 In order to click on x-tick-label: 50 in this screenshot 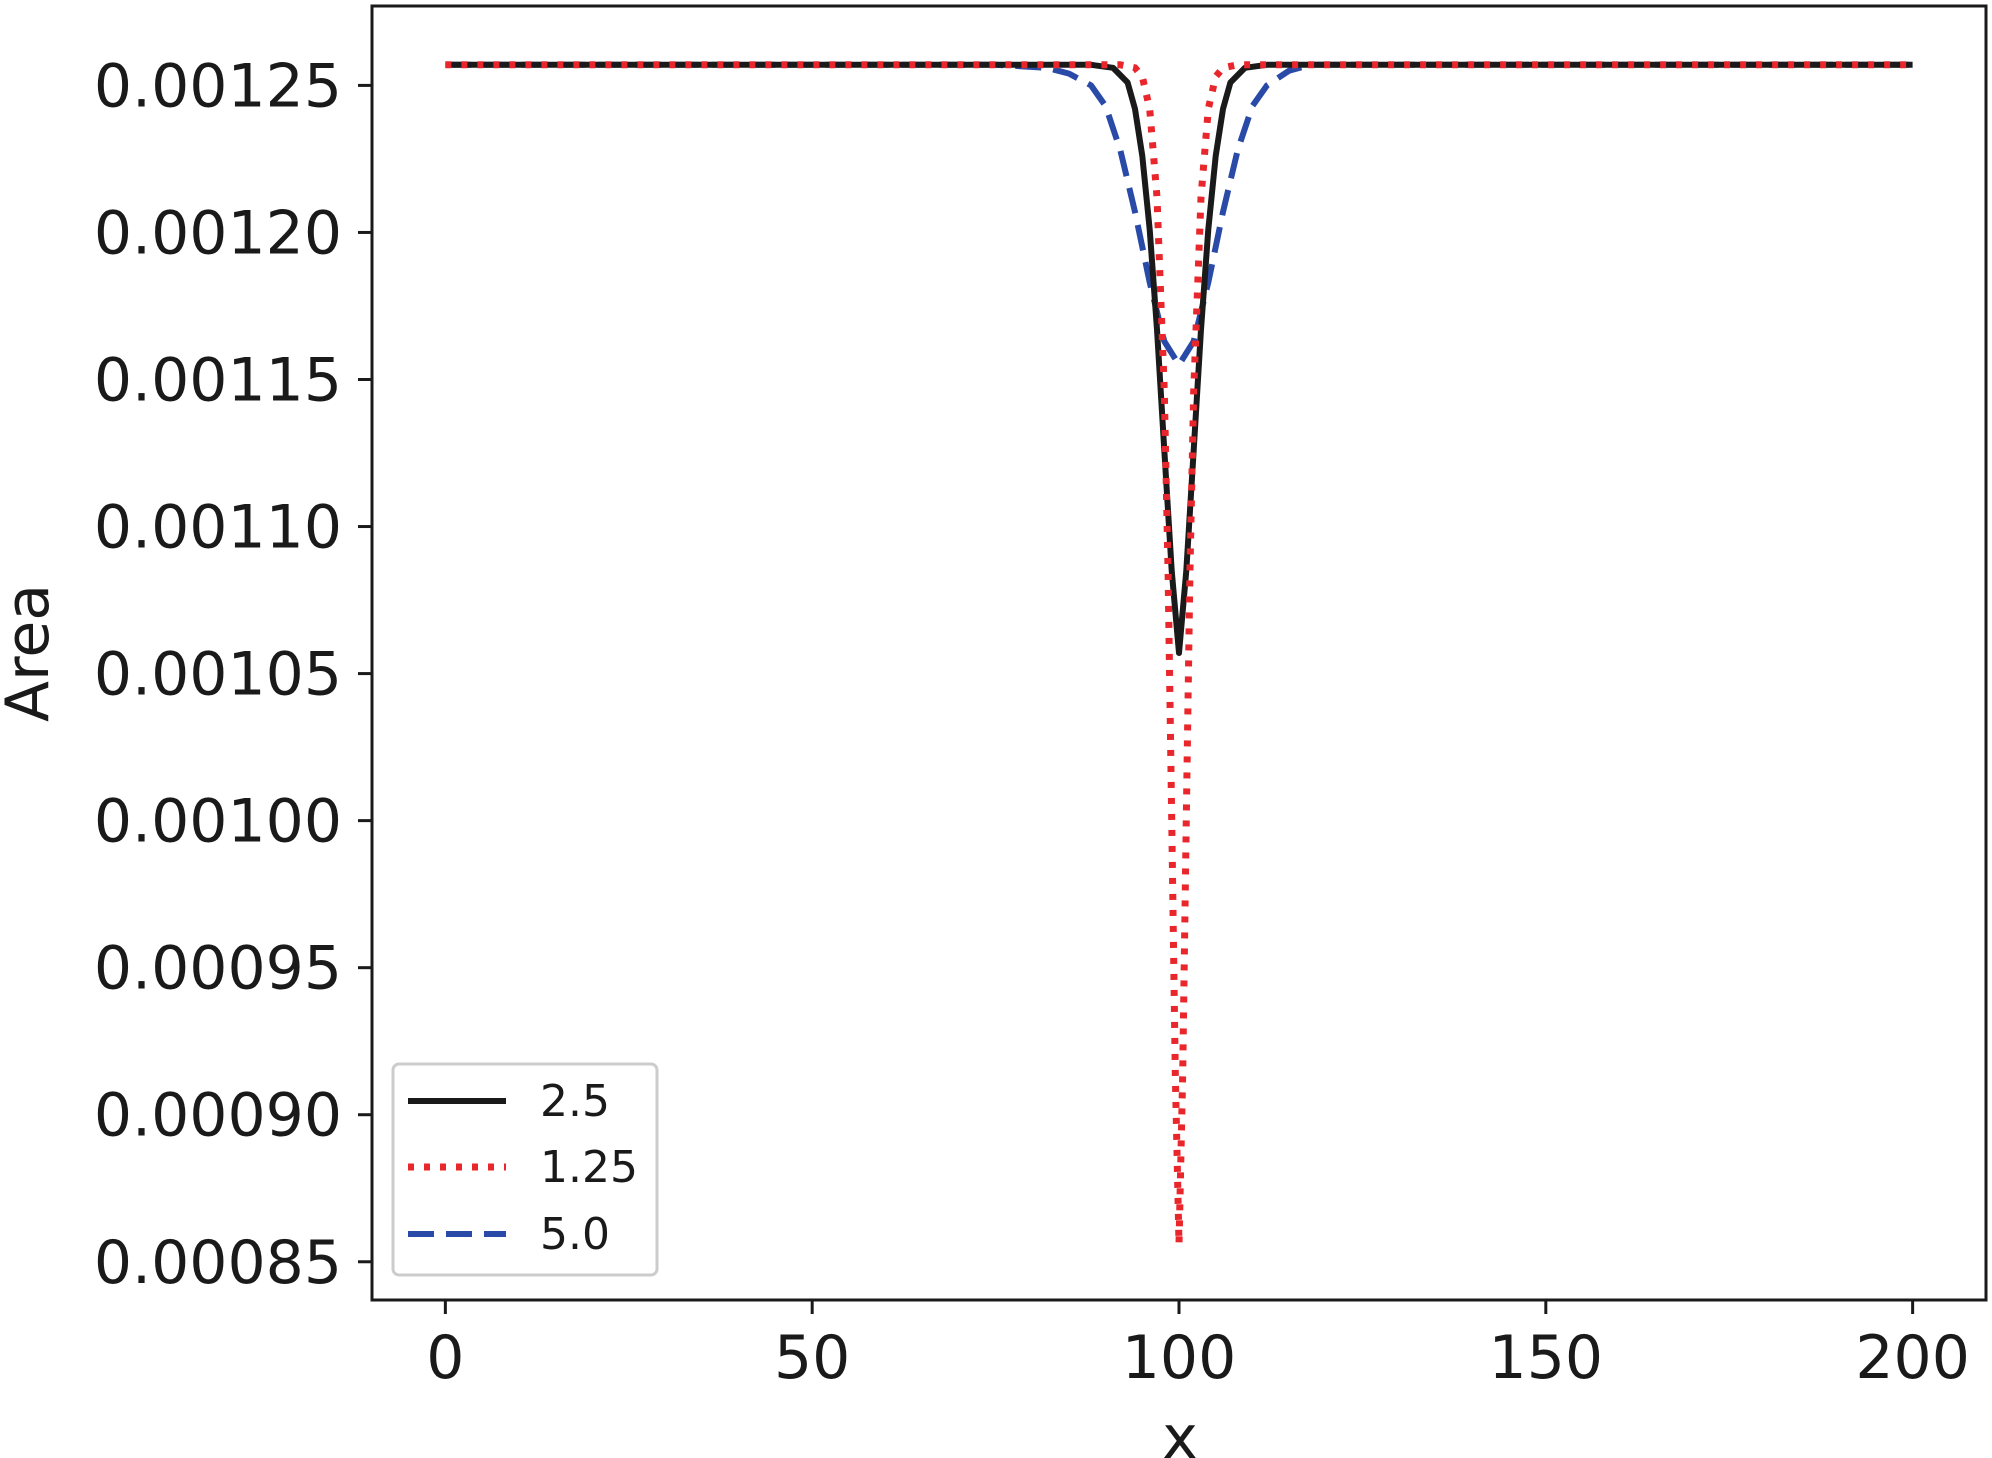, I will do `click(812, 1358)`.